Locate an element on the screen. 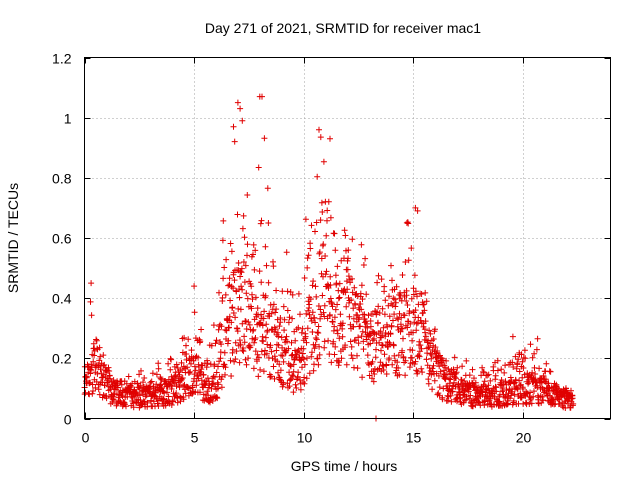  x-axis-label: GPS time / hours is located at coordinates (344, 466).